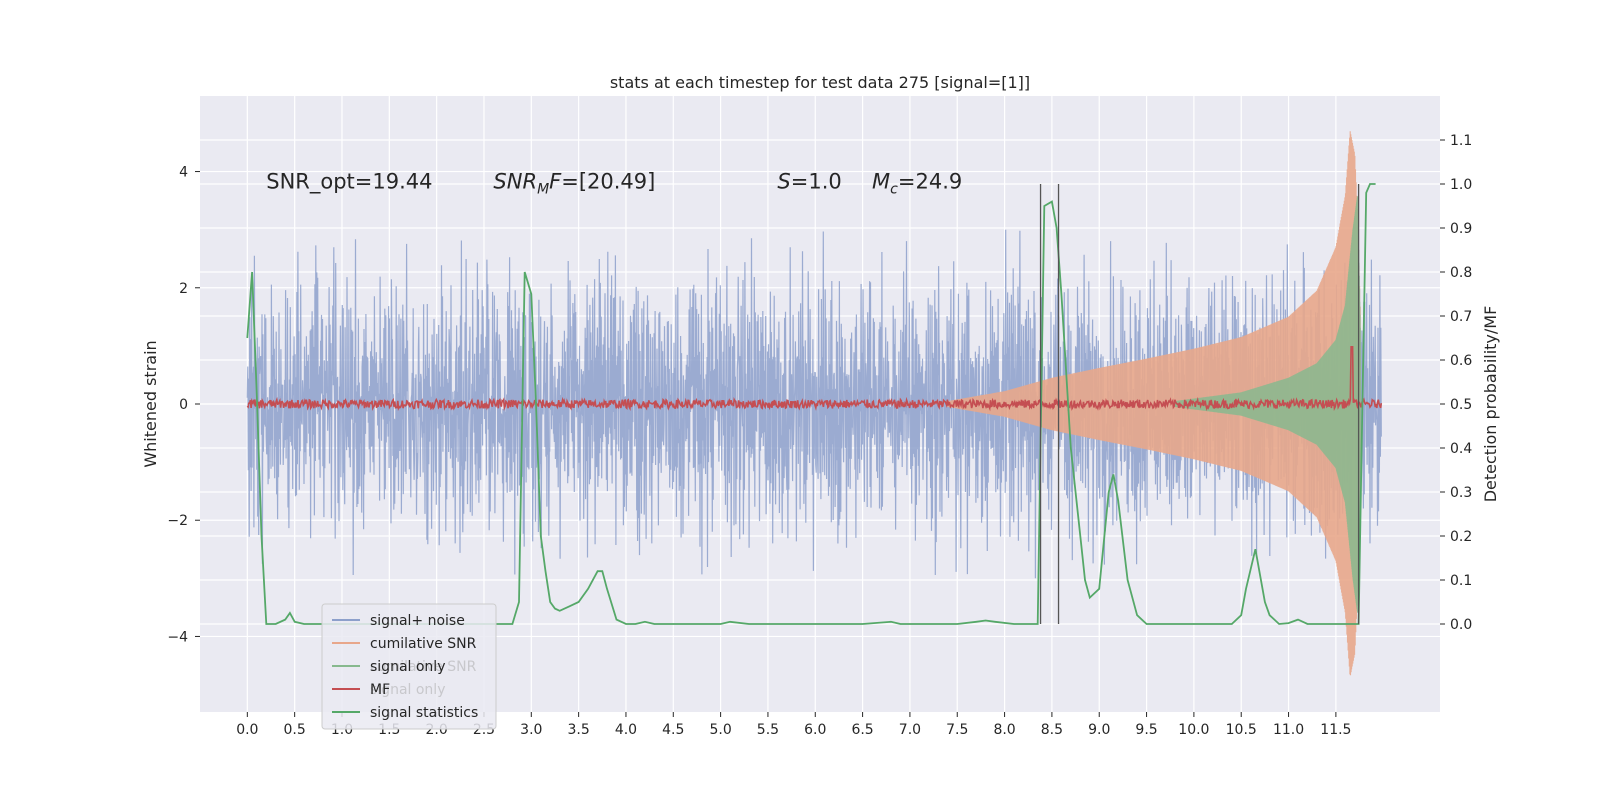 The image size is (1600, 800). What do you see at coordinates (531, 730) in the screenshot?
I see `x-tick-label: 3.0` at bounding box center [531, 730].